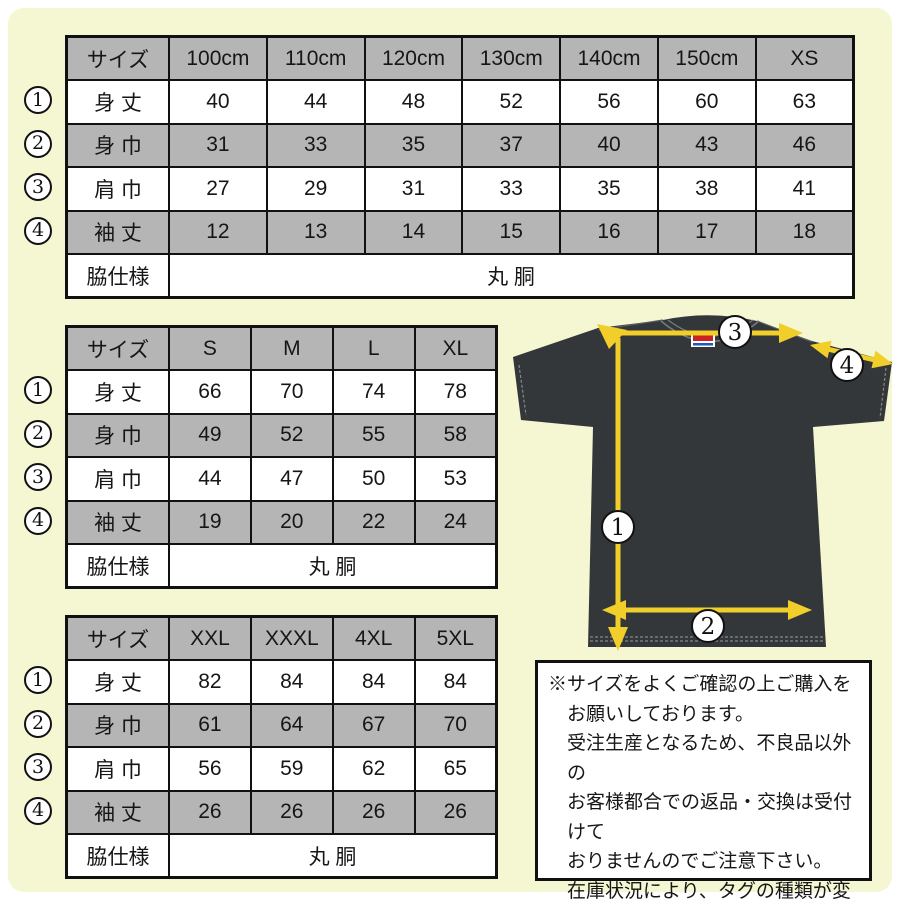  What do you see at coordinates (455, 638) in the screenshot?
I see `column-header: 5XL` at bounding box center [455, 638].